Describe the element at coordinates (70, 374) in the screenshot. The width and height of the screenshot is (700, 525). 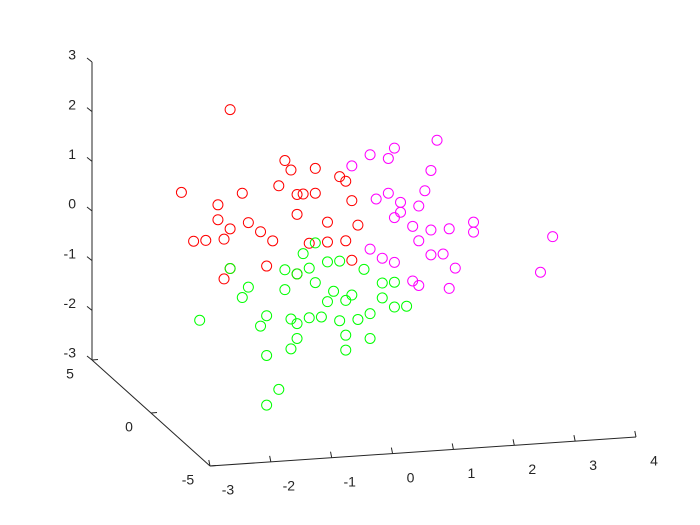
I see `y-tick-label: 5` at that location.